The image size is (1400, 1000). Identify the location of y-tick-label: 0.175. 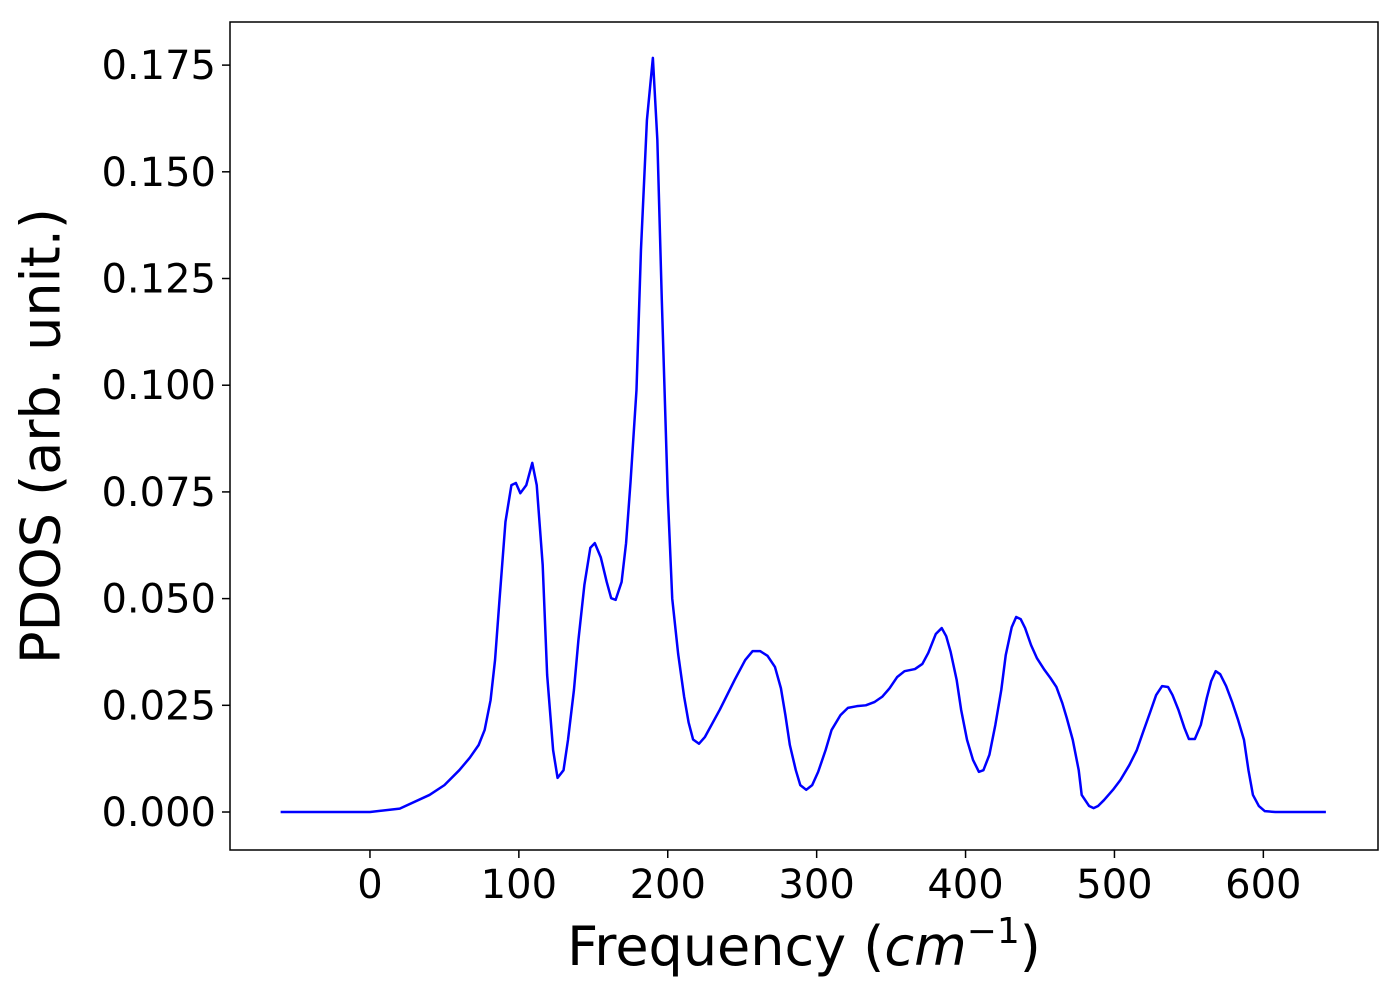
(158, 66).